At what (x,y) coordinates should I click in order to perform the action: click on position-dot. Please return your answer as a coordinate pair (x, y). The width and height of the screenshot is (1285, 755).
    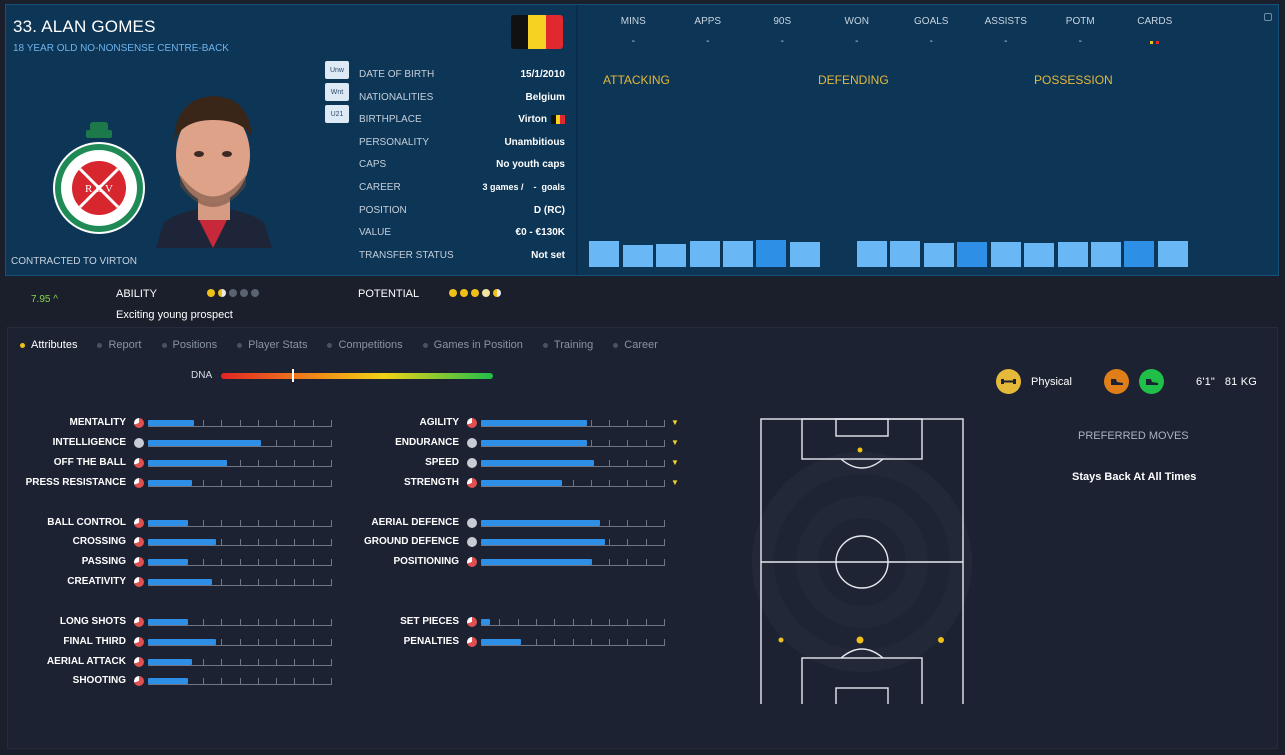
    Looking at the image, I should click on (860, 450).